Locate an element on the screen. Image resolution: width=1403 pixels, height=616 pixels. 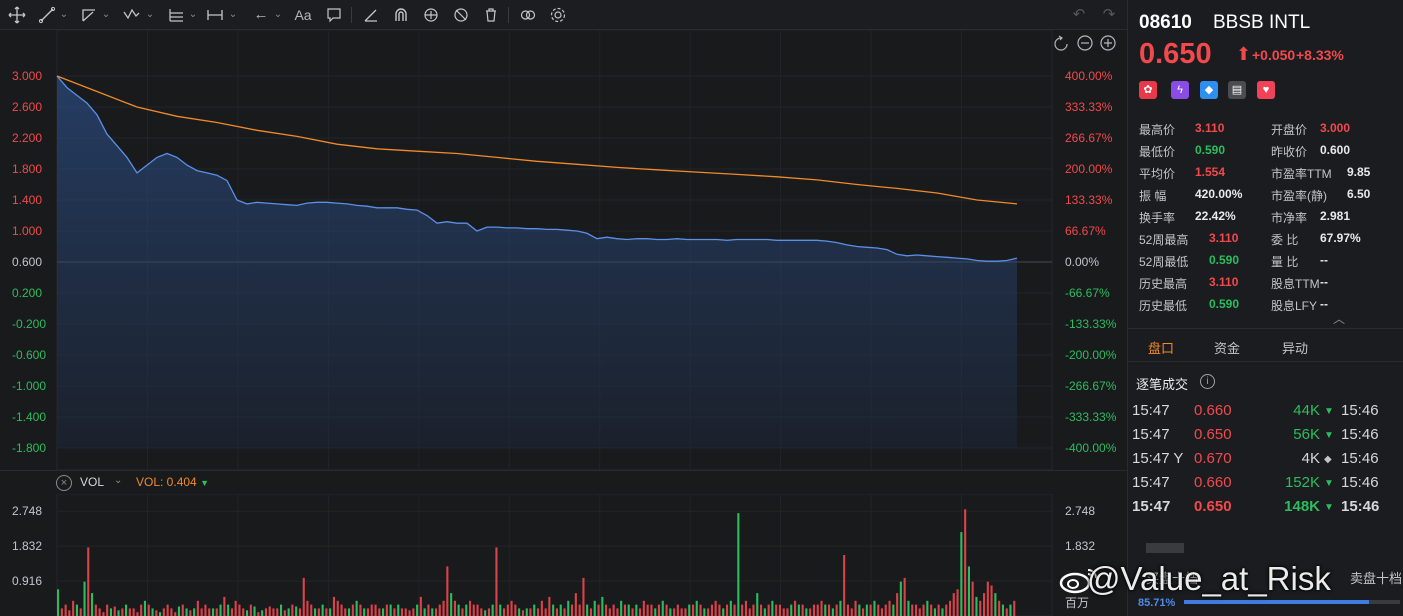
redo-icon: ↷ is located at coordinates (1109, 14).